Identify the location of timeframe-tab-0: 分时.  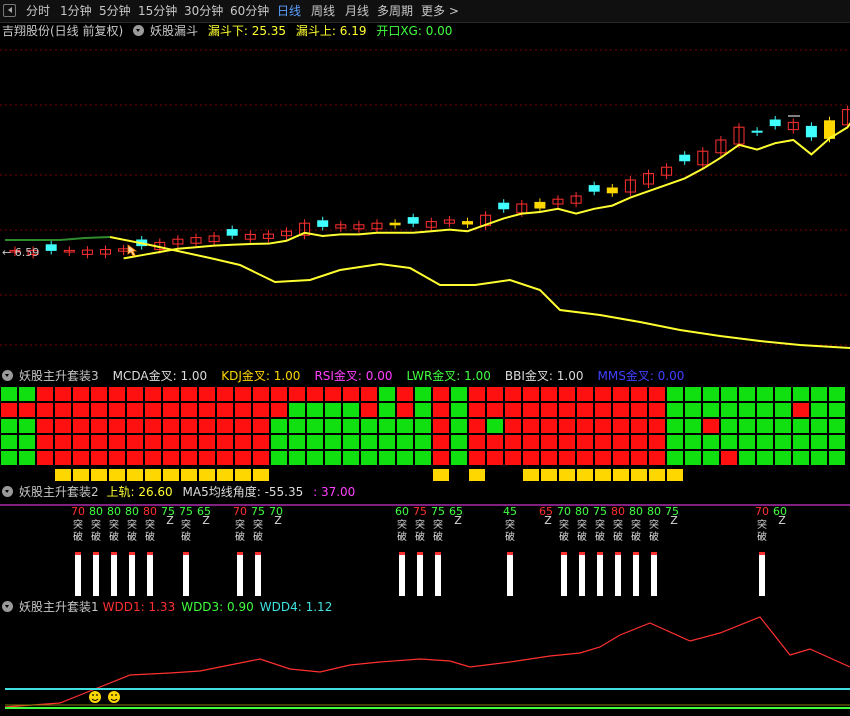
(38, 11).